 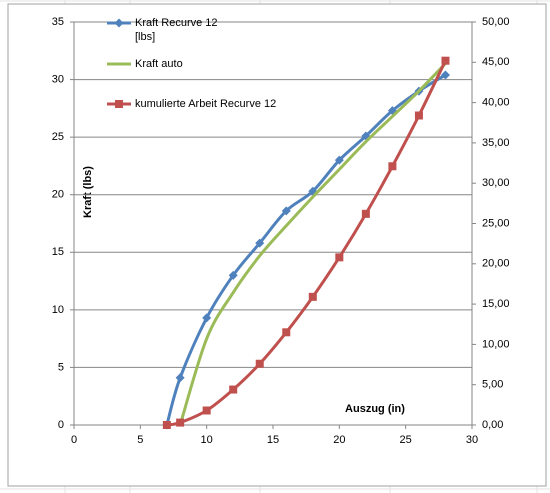 I want to click on y2-tick-label: 30,00, so click(x=496, y=183).